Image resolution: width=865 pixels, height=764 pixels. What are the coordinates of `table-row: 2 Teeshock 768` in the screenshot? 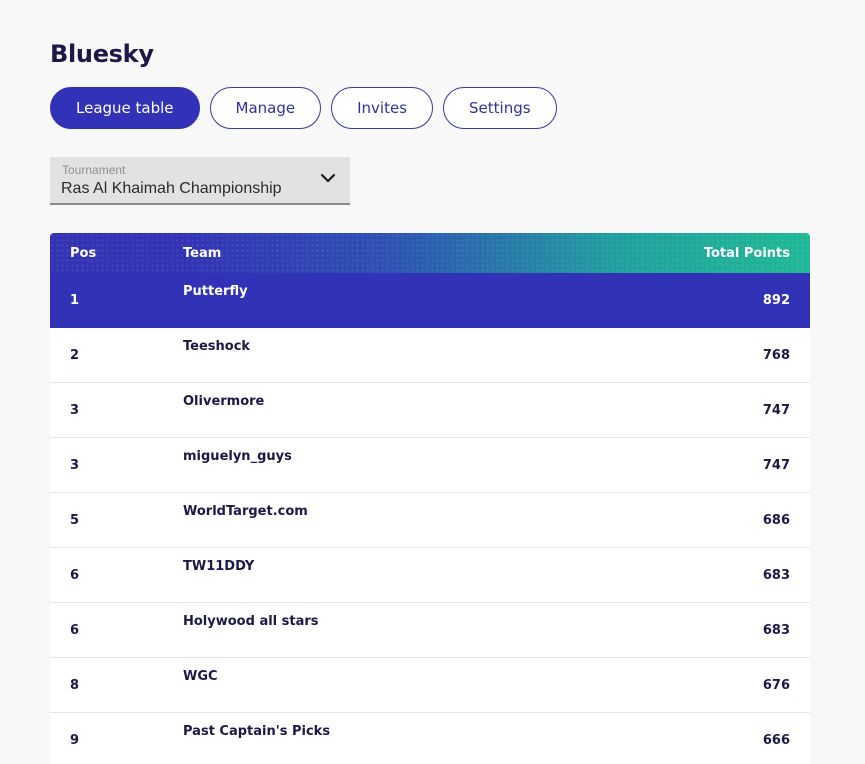 It's located at (430, 355).